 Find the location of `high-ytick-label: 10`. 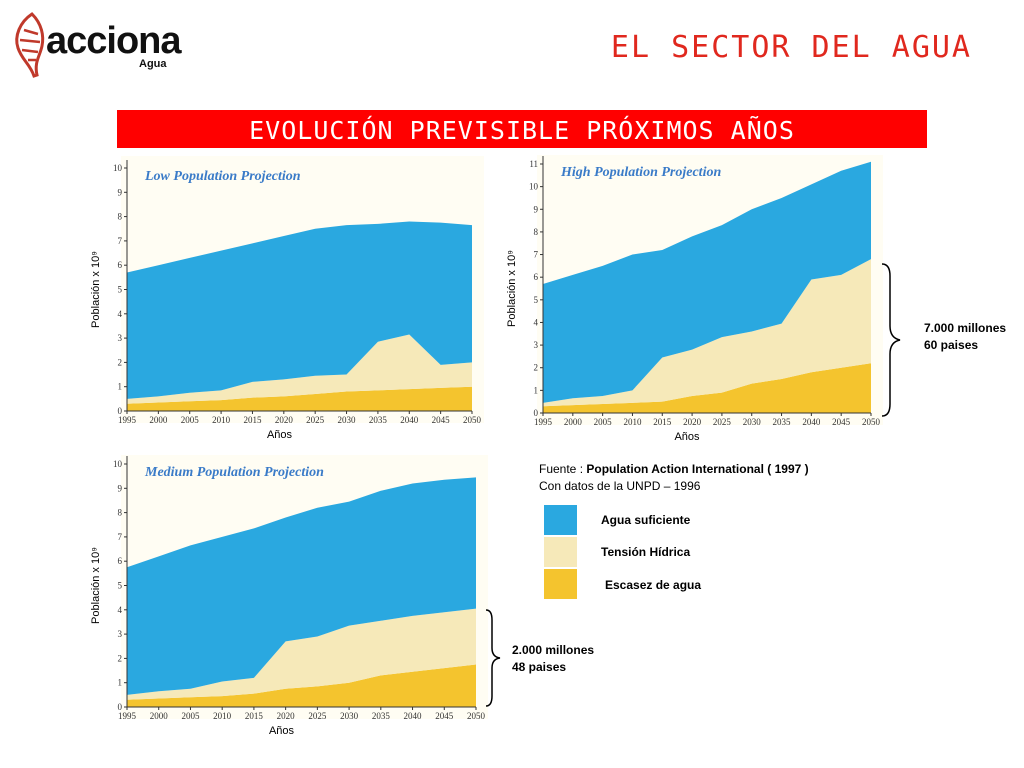

high-ytick-label: 10 is located at coordinates (534, 187).